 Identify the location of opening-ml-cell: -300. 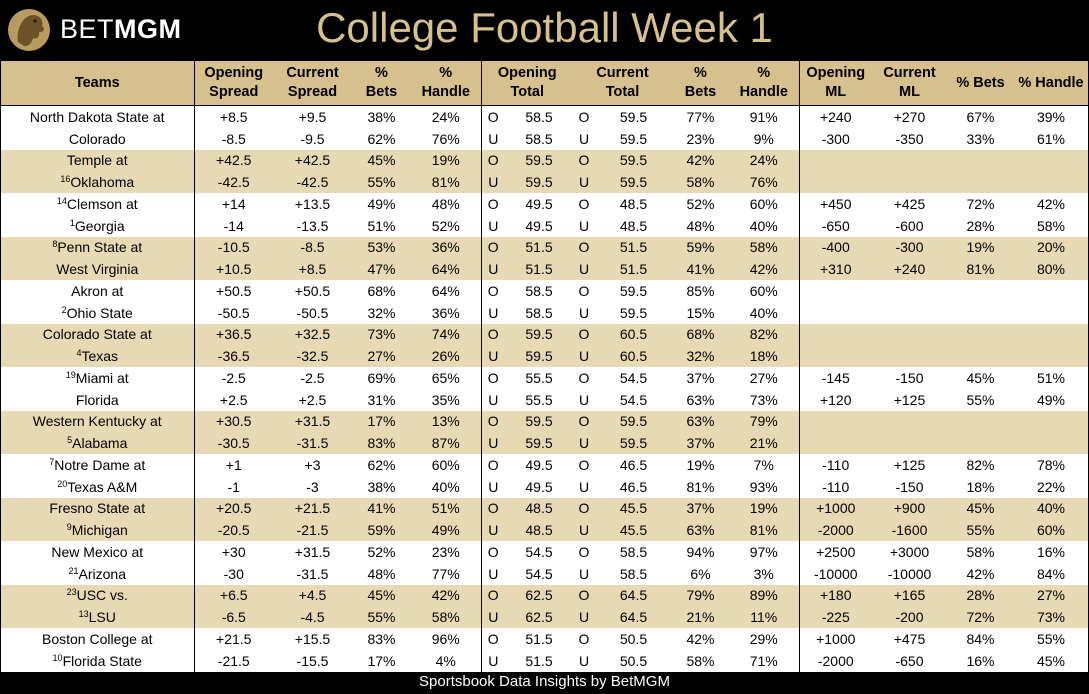
(835, 138).